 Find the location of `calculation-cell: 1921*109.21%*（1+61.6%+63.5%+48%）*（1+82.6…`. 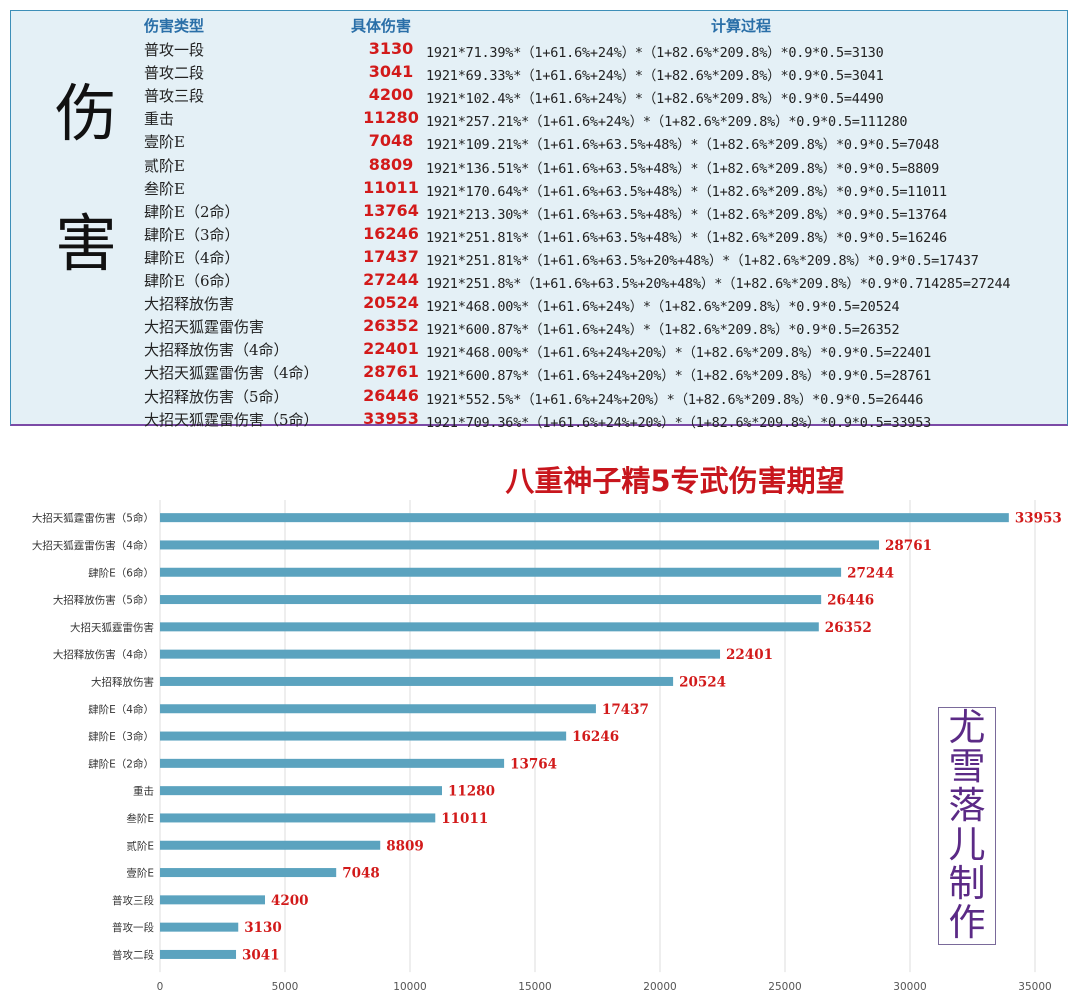

calculation-cell: 1921*109.21%*（1+61.6%+63.5%+48%）*（1+82.6… is located at coordinates (683, 145).